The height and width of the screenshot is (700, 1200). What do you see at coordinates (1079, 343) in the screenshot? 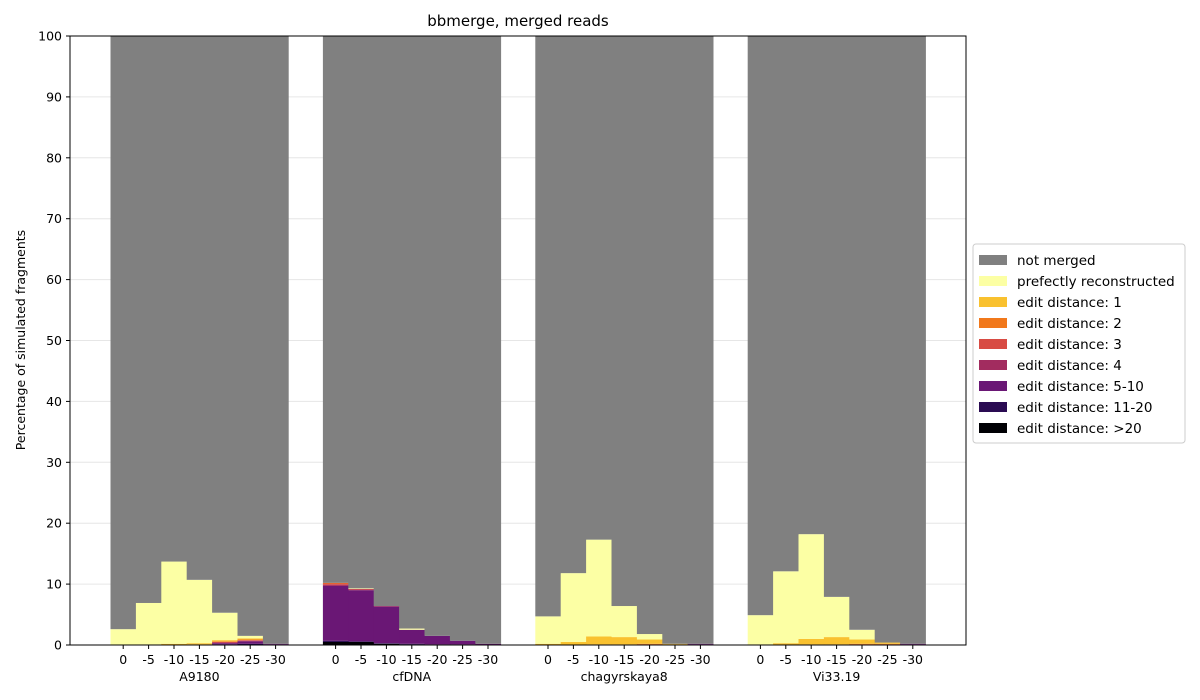
I see `legend-box` at bounding box center [1079, 343].